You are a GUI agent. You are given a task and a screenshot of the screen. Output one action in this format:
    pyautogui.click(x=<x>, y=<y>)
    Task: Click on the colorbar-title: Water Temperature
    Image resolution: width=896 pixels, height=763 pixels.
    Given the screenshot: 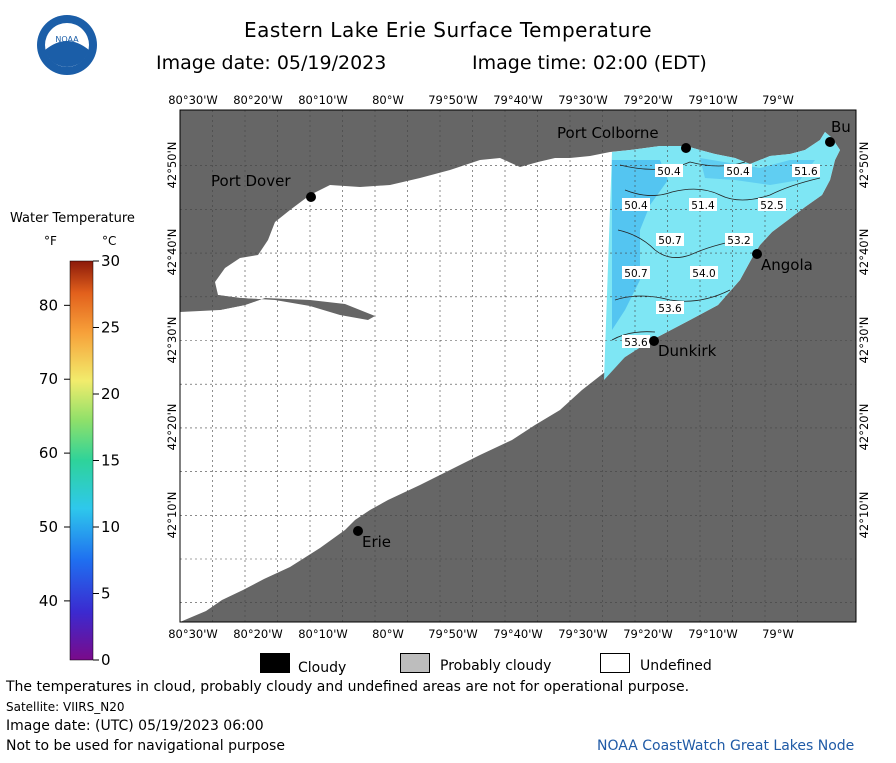 What is the action you would take?
    pyautogui.click(x=72, y=218)
    